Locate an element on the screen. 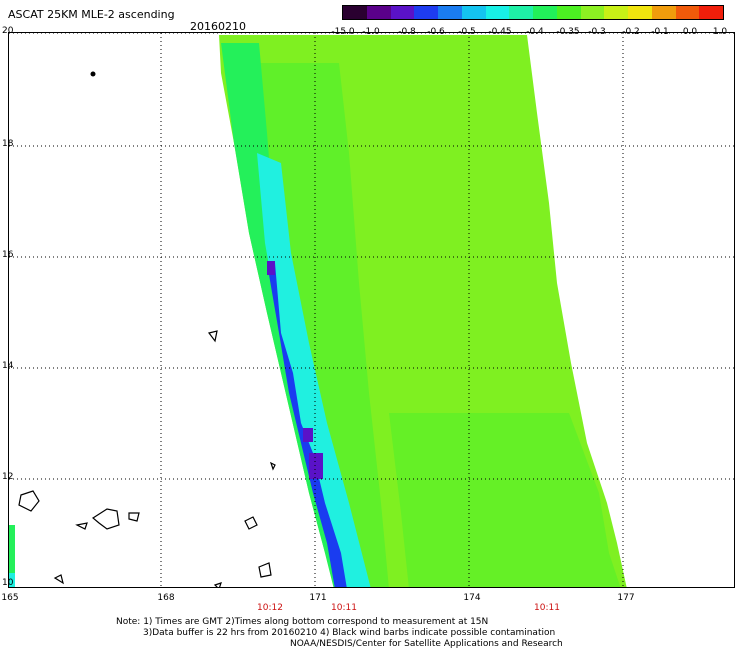  longitude-label: 171 is located at coordinates (318, 598).